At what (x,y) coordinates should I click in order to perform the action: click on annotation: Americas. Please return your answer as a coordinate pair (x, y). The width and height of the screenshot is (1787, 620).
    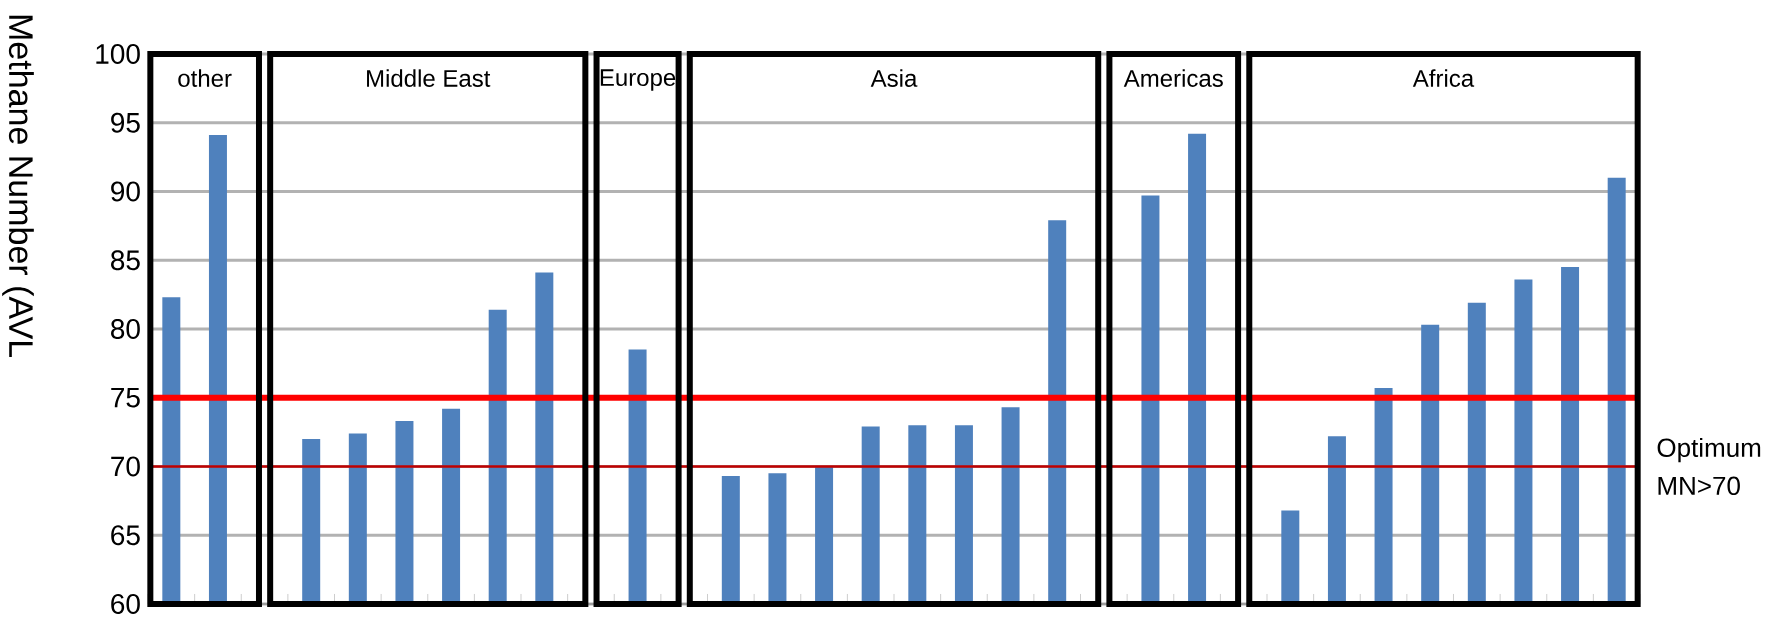
    Looking at the image, I should click on (1173, 78).